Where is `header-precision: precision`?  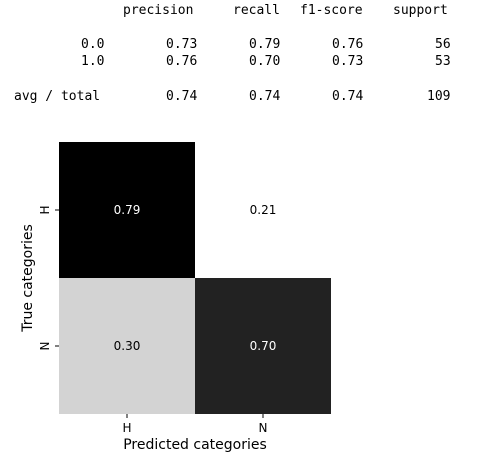
header-precision: precision is located at coordinates (158, 10).